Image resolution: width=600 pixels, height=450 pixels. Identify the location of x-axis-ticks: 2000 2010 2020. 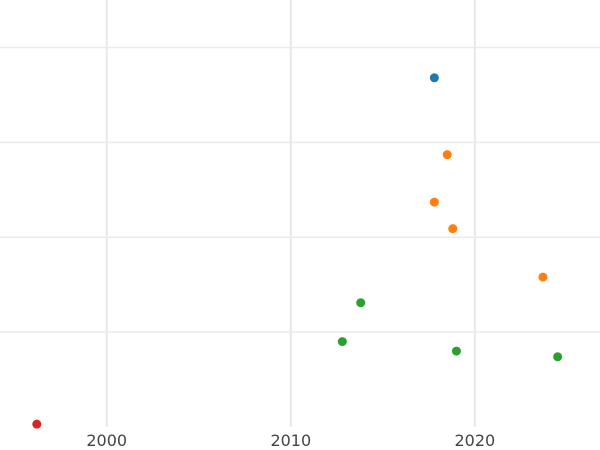
(290, 440).